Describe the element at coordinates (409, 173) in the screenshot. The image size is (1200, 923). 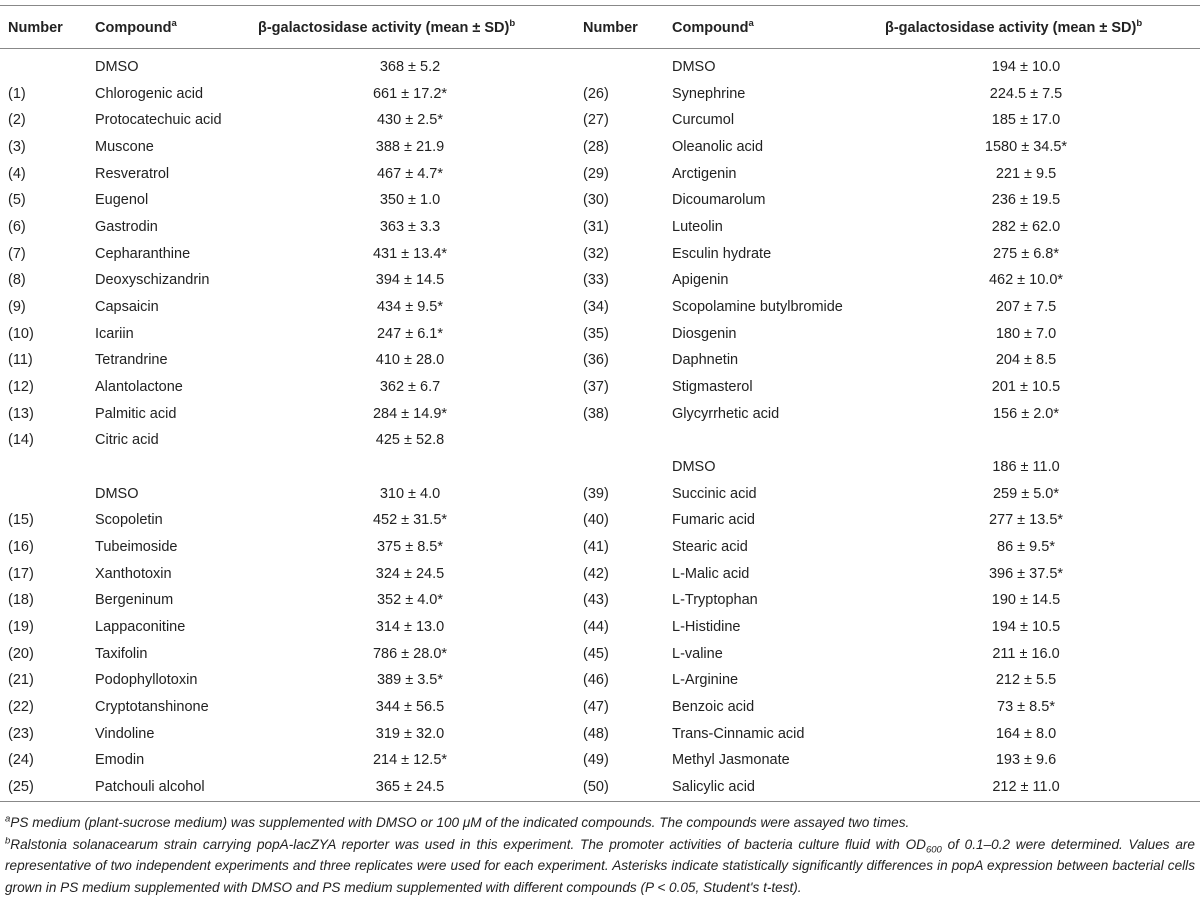
I see `activity-cell: 467 ± 4.7*` at that location.